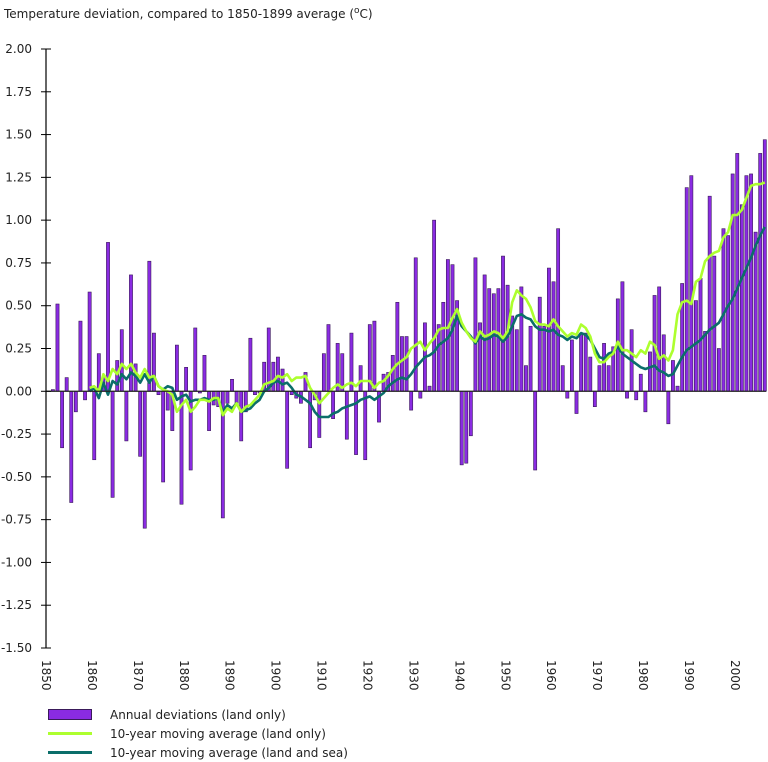 The width and height of the screenshot is (768, 762). What do you see at coordinates (16, 648) in the screenshot?
I see `y-tick-label: -1.50` at bounding box center [16, 648].